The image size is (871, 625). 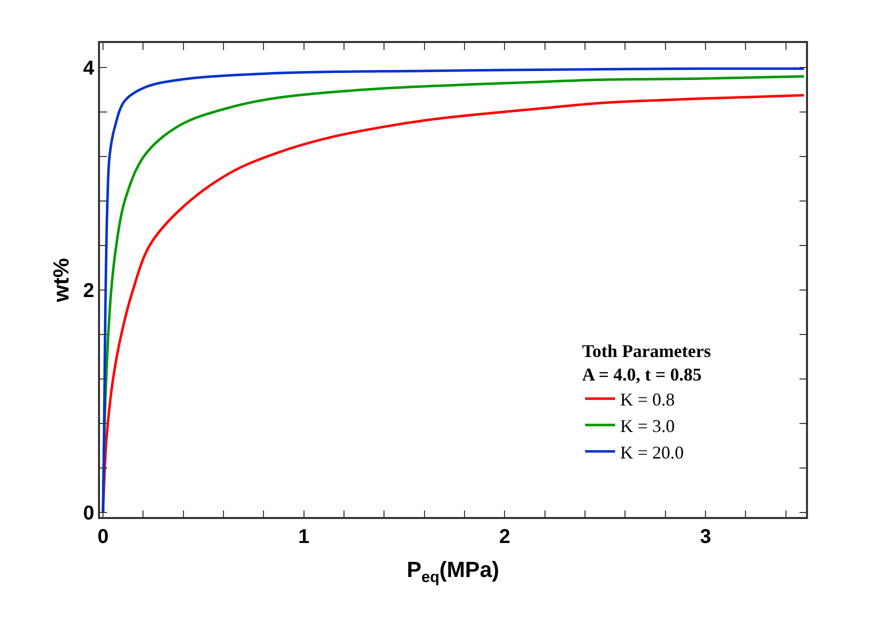 What do you see at coordinates (706, 537) in the screenshot?
I see `x-tick-label: 3` at bounding box center [706, 537].